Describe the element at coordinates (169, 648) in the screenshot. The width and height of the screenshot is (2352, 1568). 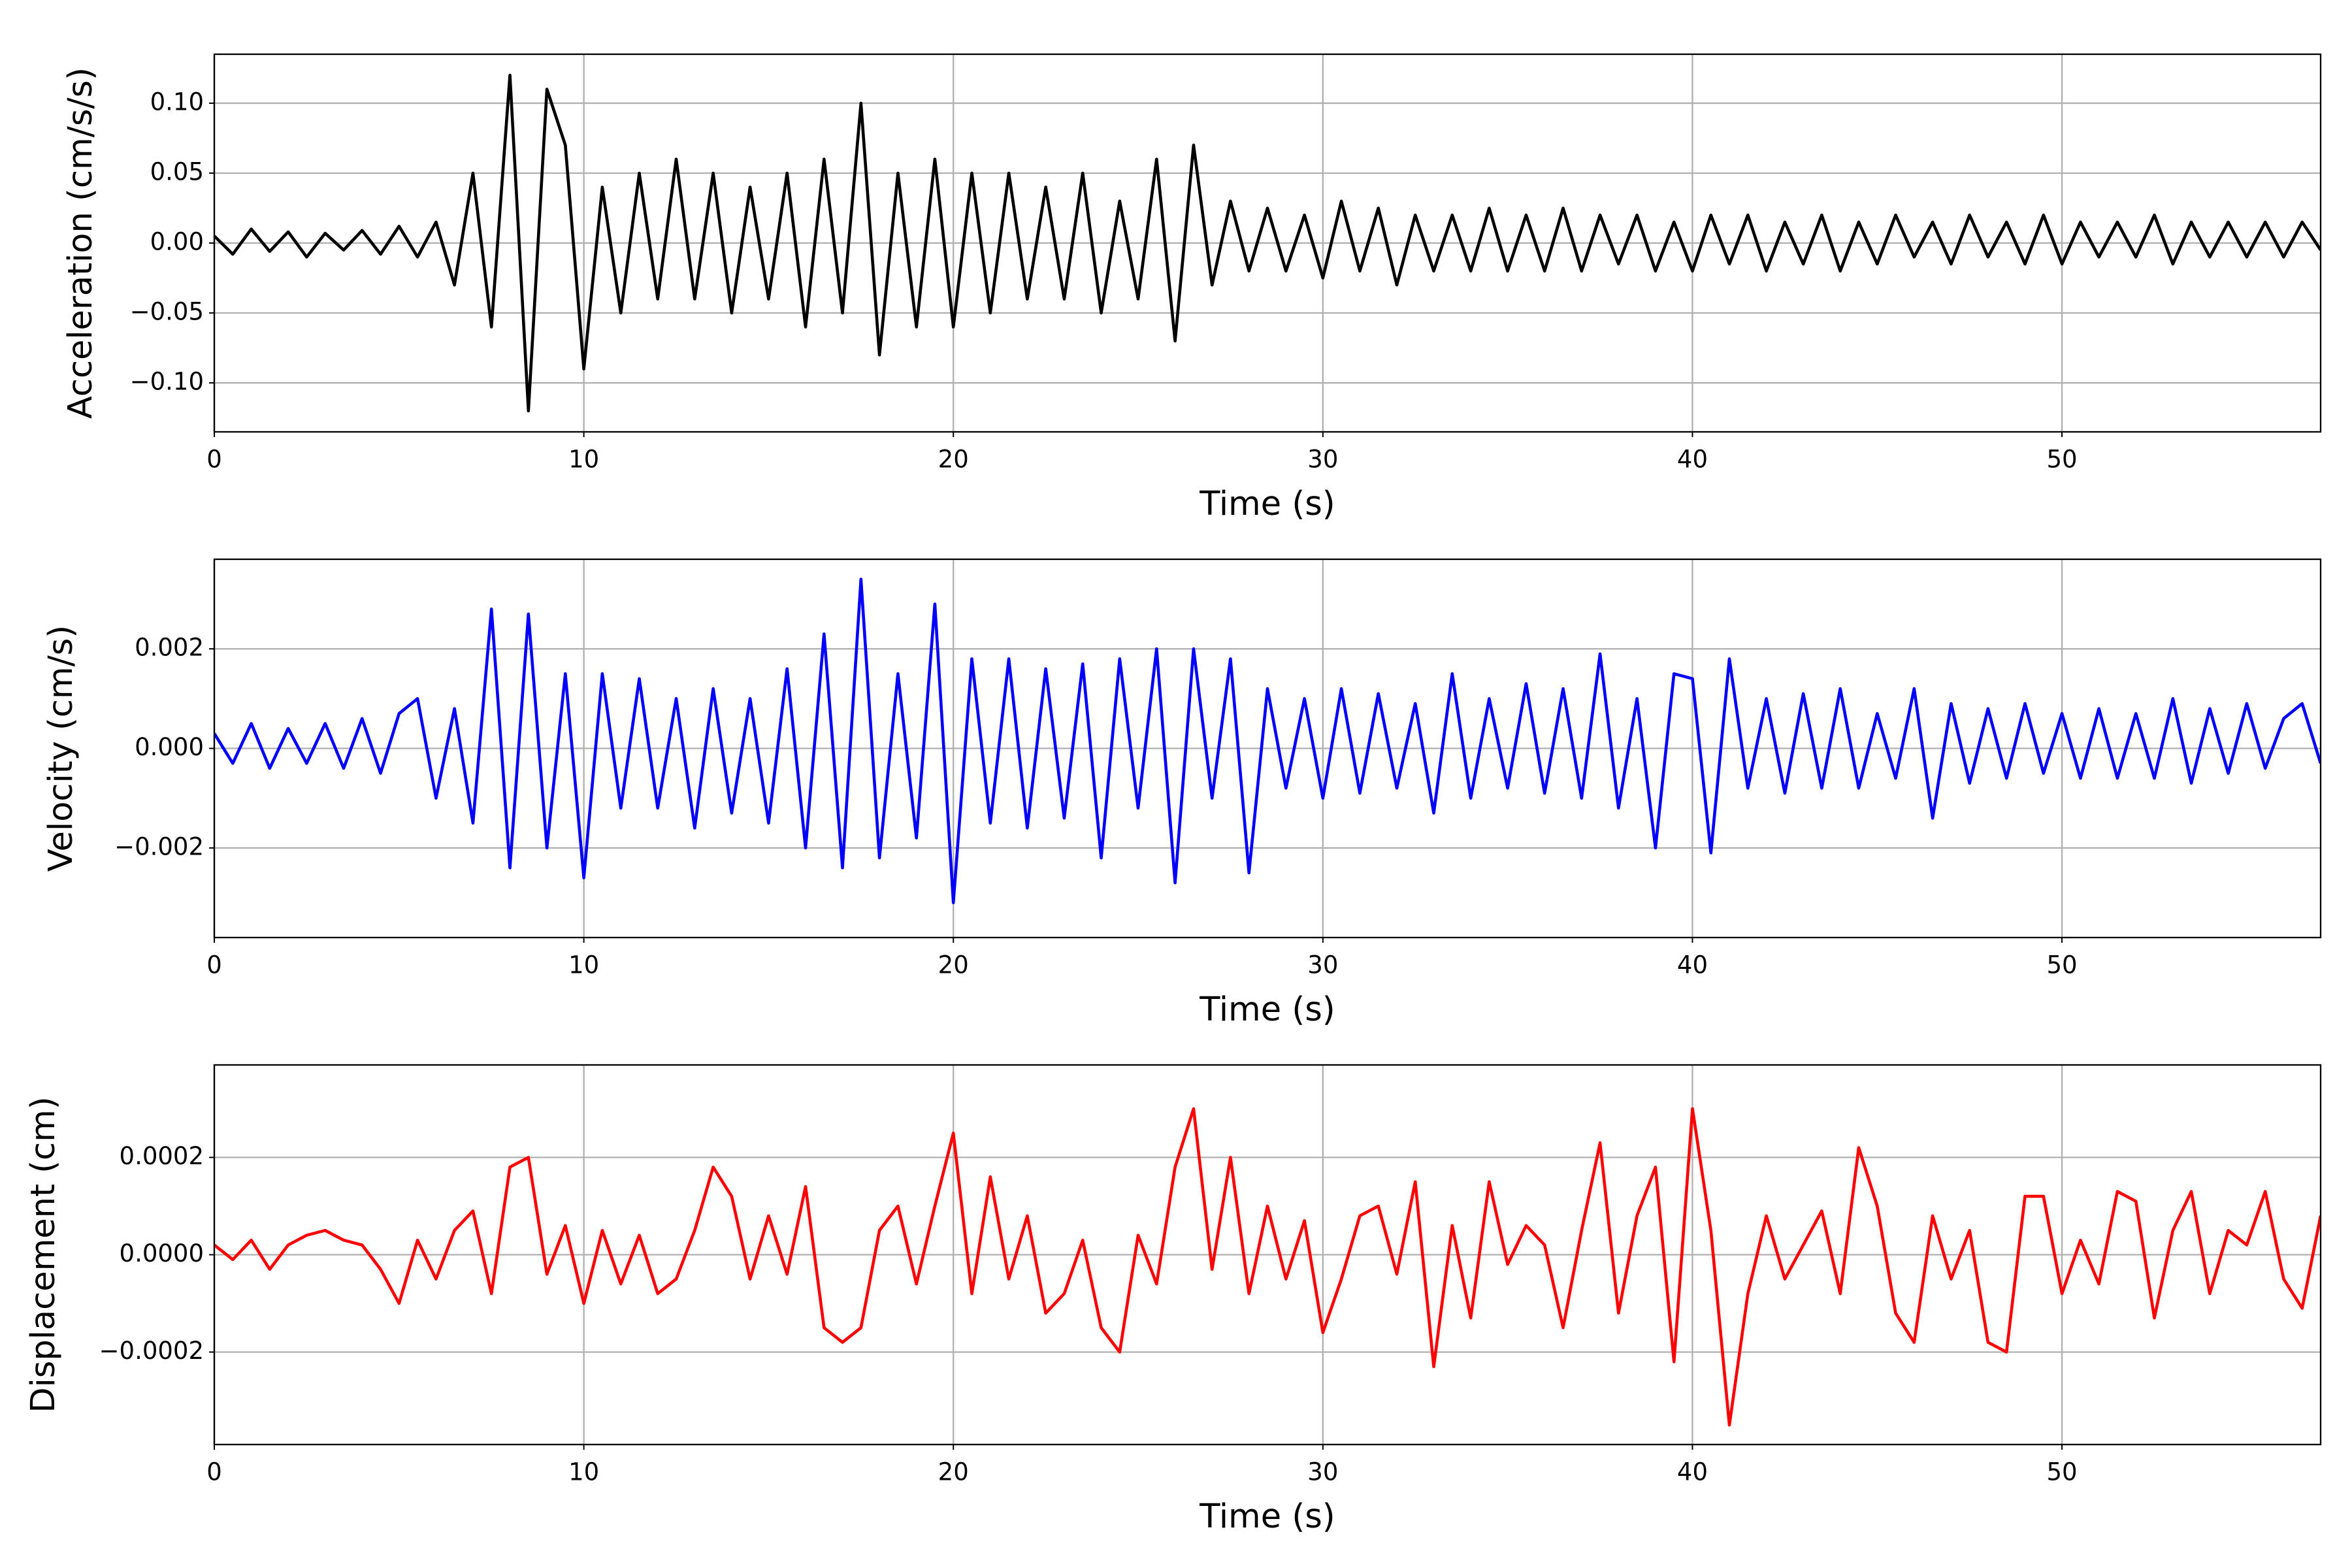
I see `y-tick-label: 0.002` at that location.